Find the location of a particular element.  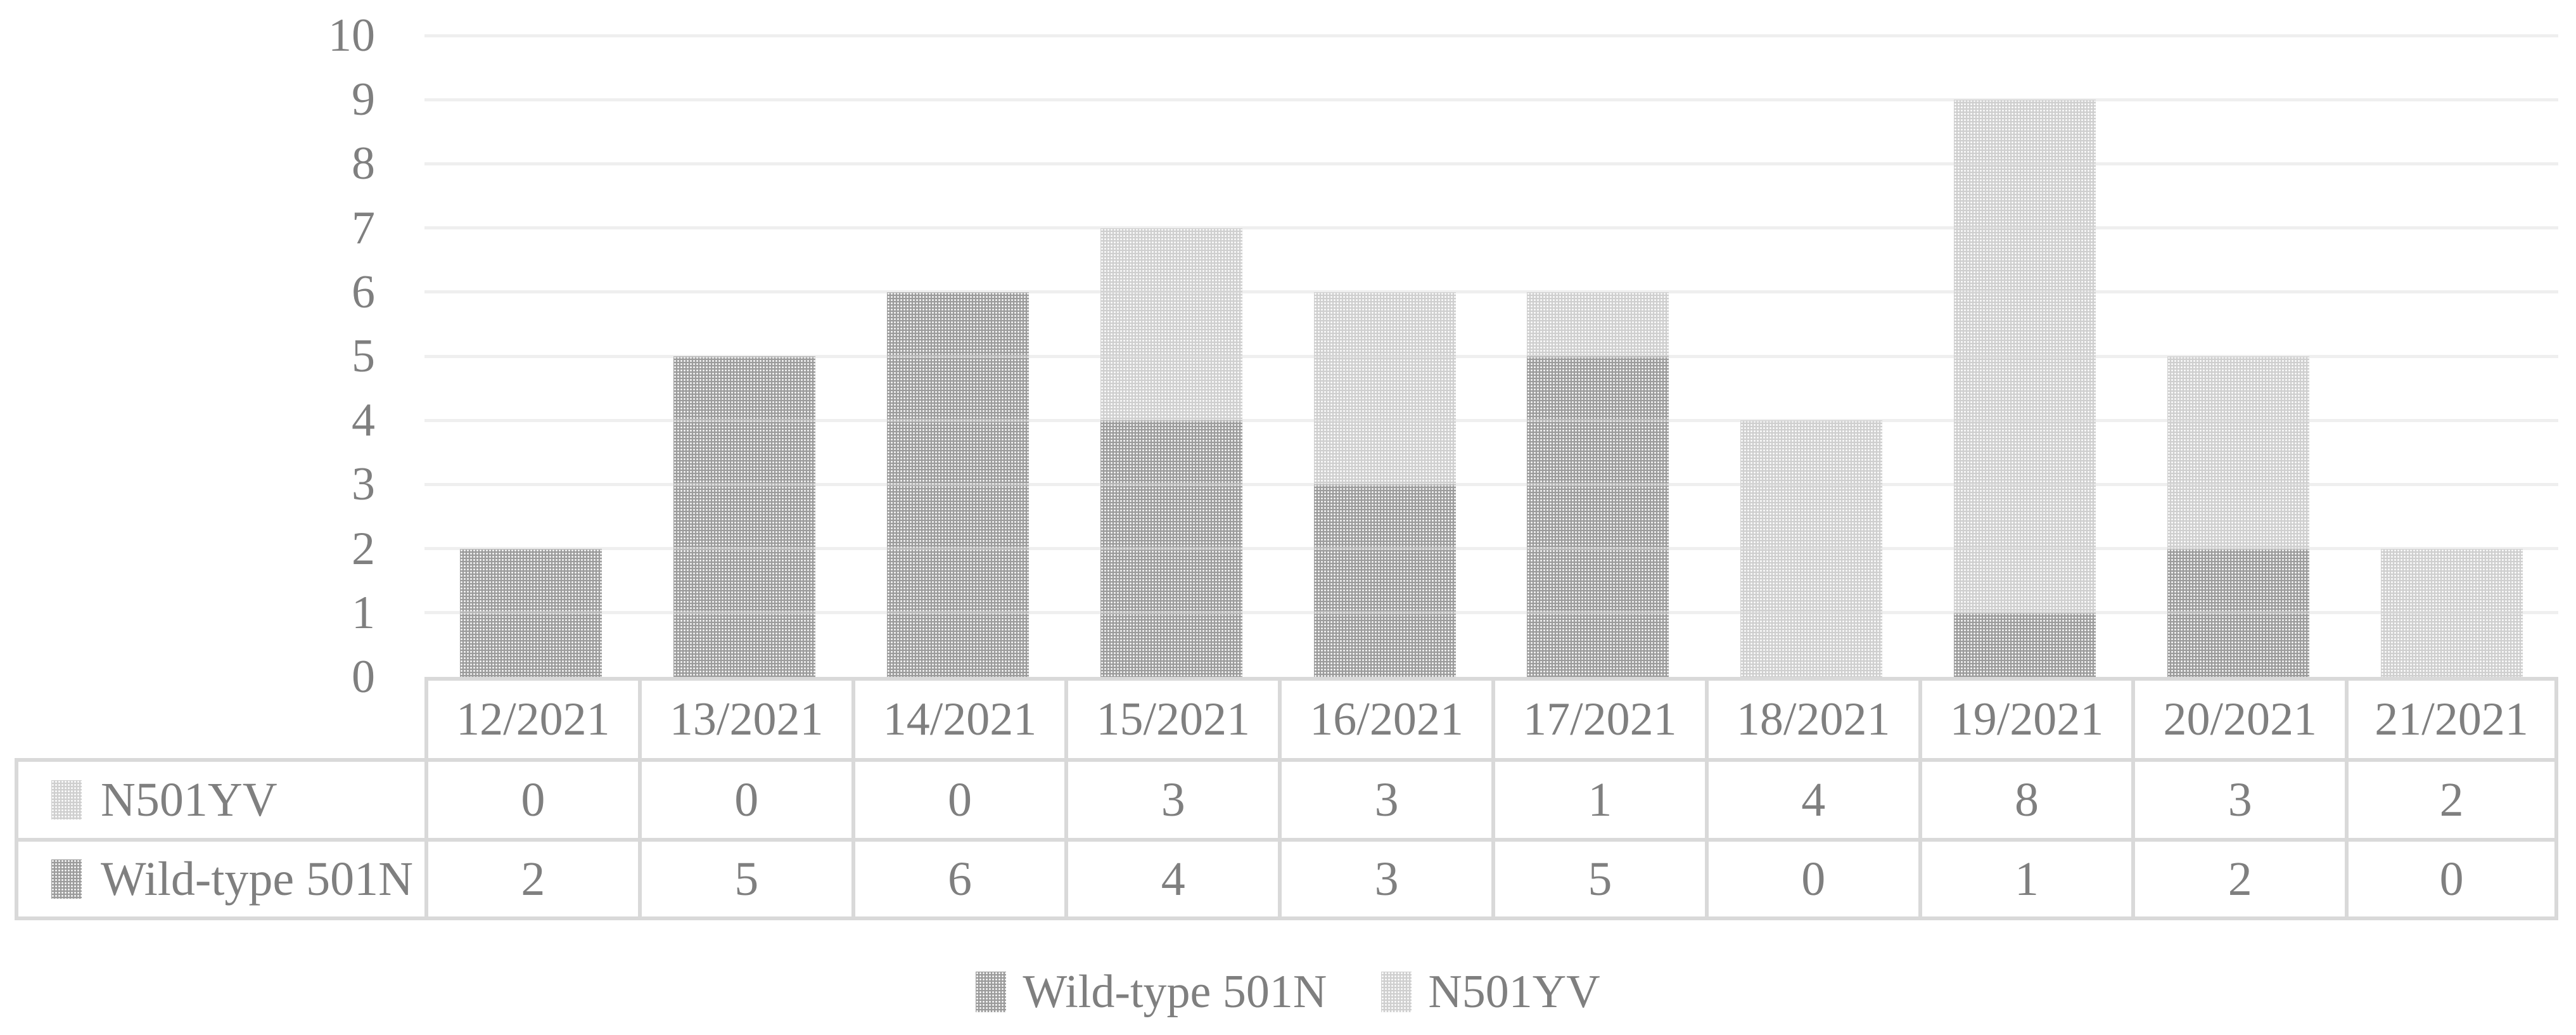

bar-segment-wild-type-501n-20-2021 is located at coordinates (2238, 612).